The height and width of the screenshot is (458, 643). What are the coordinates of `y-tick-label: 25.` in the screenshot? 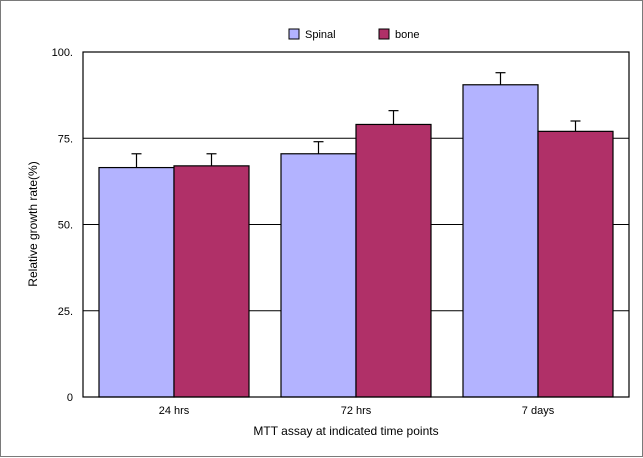 It's located at (65, 312).